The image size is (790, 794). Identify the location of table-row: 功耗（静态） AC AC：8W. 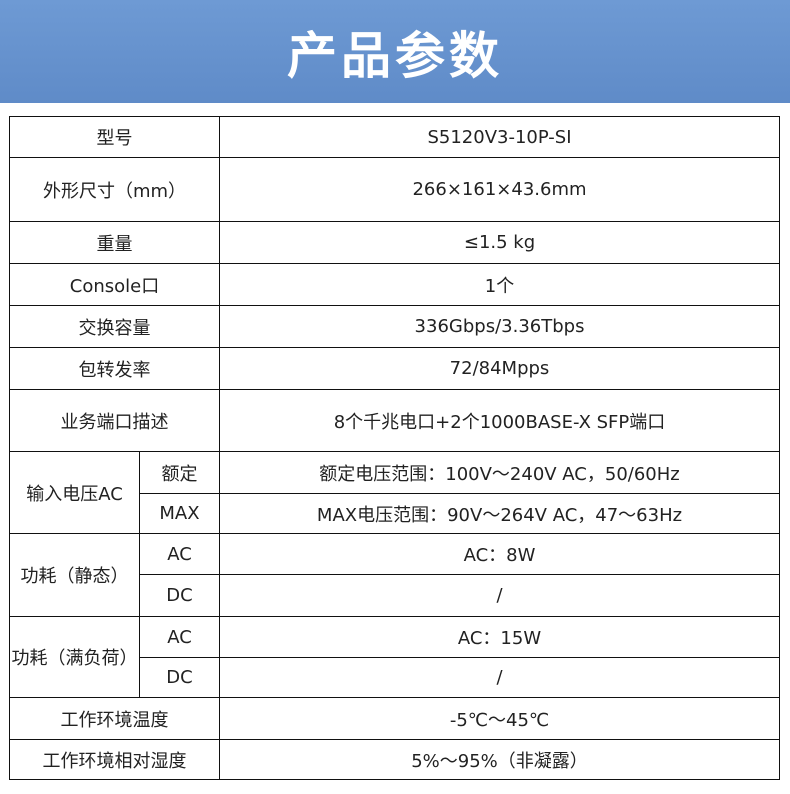
(394, 575).